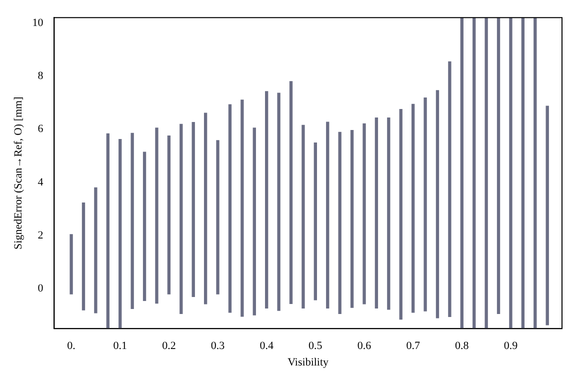  I want to click on x-axis-title: Visibility, so click(309, 362).